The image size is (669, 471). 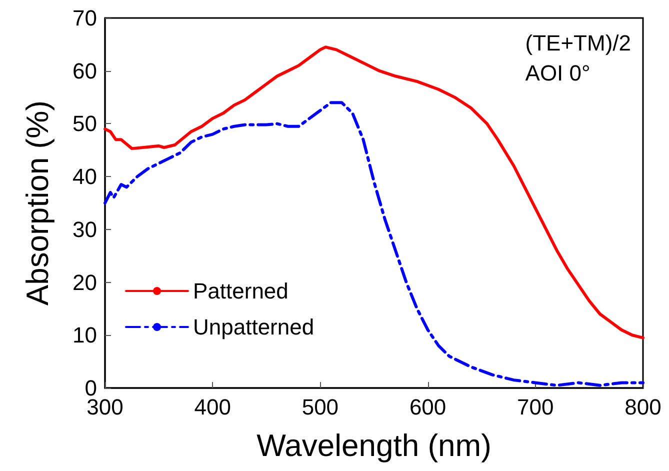 What do you see at coordinates (320, 407) in the screenshot?
I see `x-tick-label: 500` at bounding box center [320, 407].